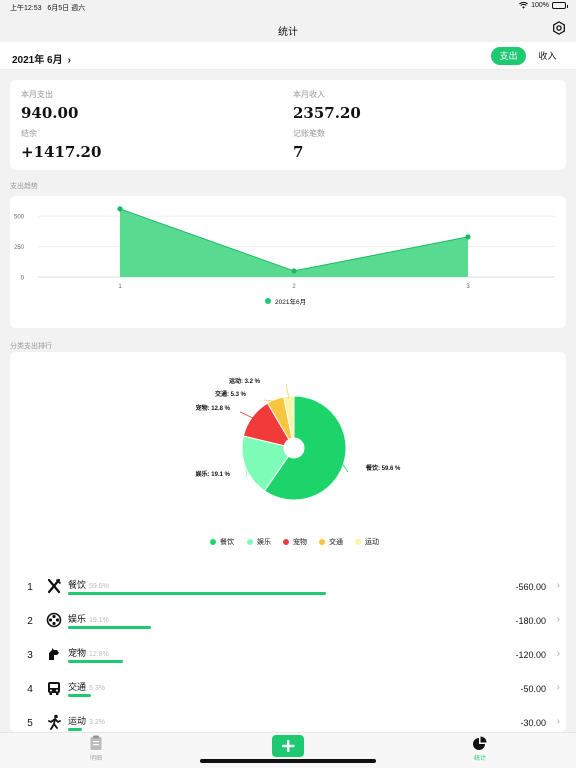 The image size is (576, 768). I want to click on rank-percentage: 5.3%, so click(97, 688).